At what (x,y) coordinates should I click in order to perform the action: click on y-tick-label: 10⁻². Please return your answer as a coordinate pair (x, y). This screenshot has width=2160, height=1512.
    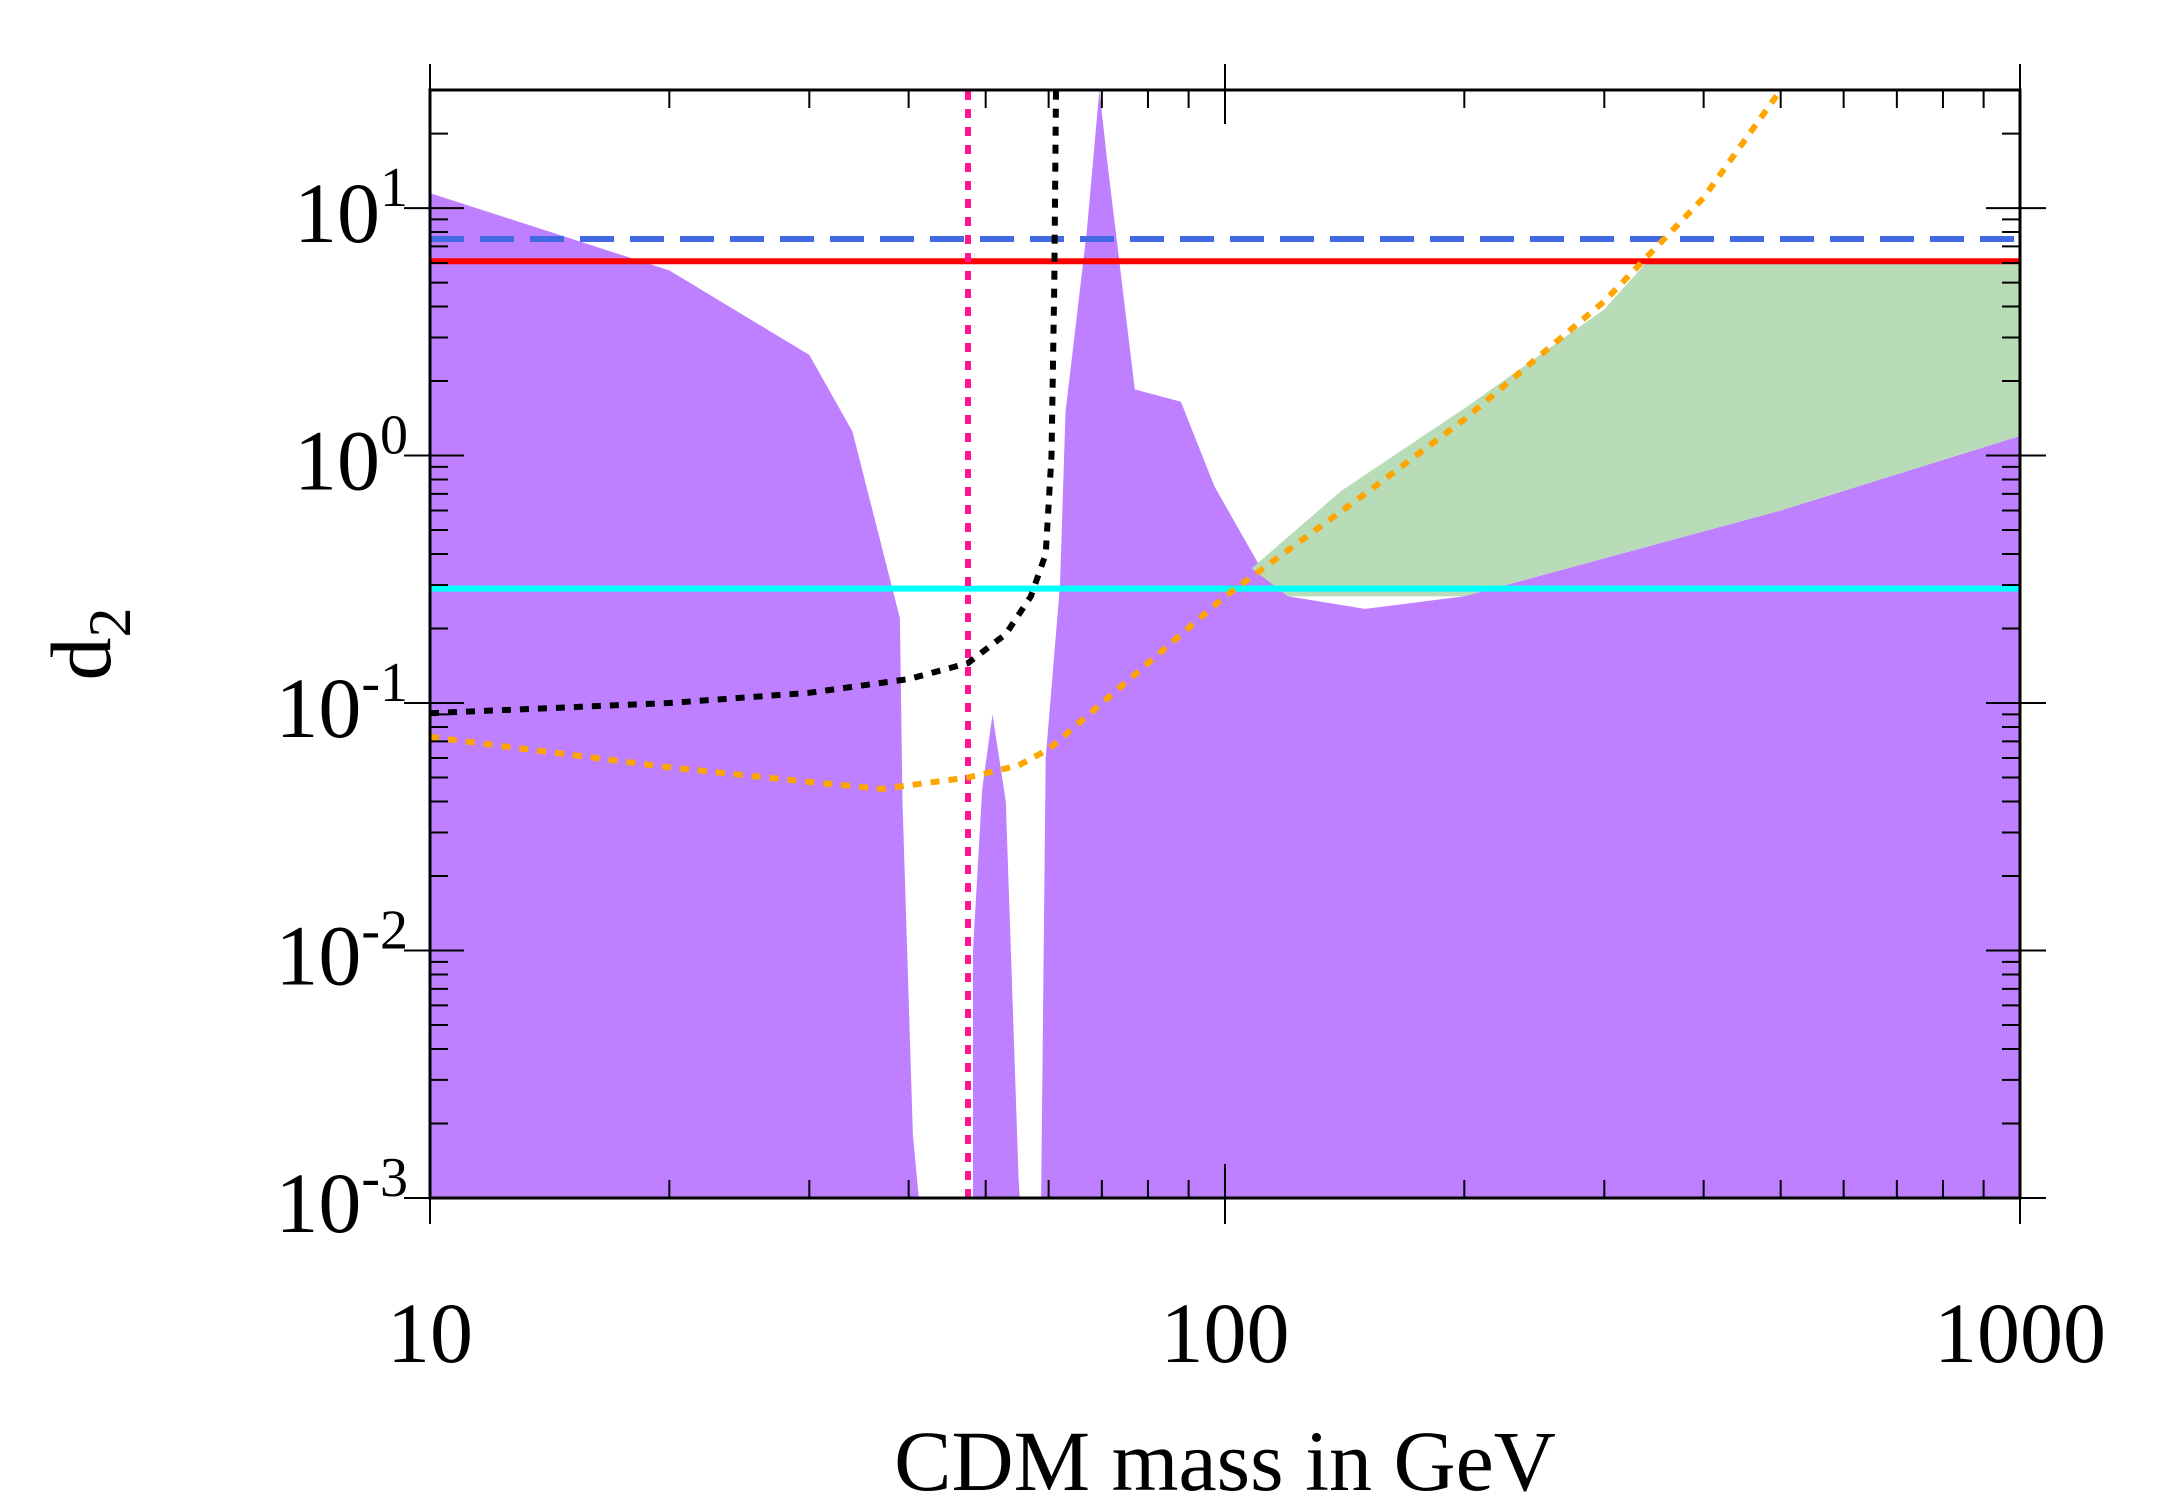
    Looking at the image, I should click on (341, 952).